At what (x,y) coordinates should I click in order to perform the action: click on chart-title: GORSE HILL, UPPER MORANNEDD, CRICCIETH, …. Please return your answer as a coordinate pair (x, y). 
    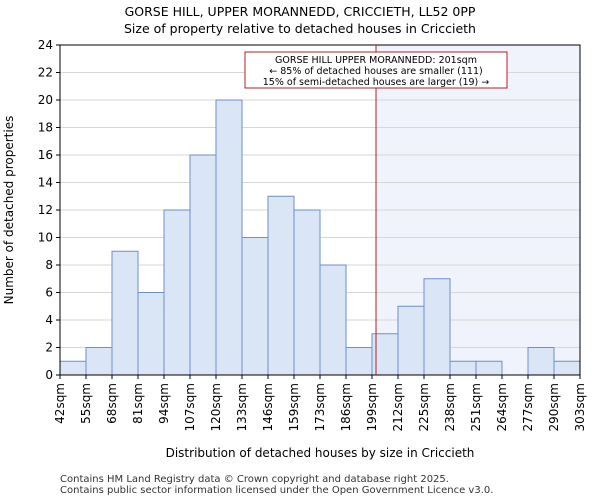
    Looking at the image, I should click on (300, 11).